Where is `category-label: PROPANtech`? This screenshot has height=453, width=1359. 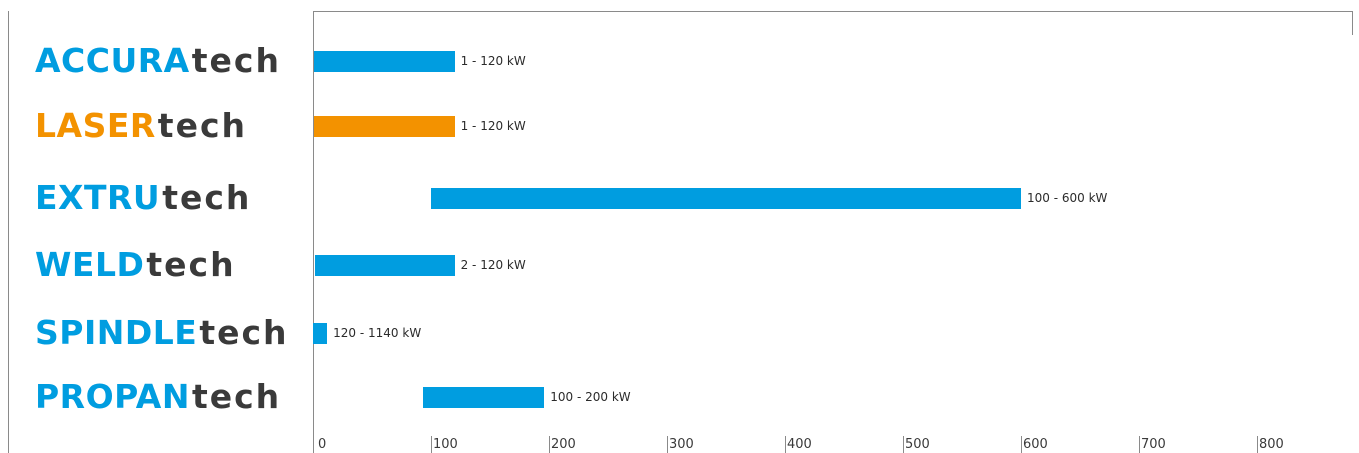 category-label: PROPANtech is located at coordinates (158, 396).